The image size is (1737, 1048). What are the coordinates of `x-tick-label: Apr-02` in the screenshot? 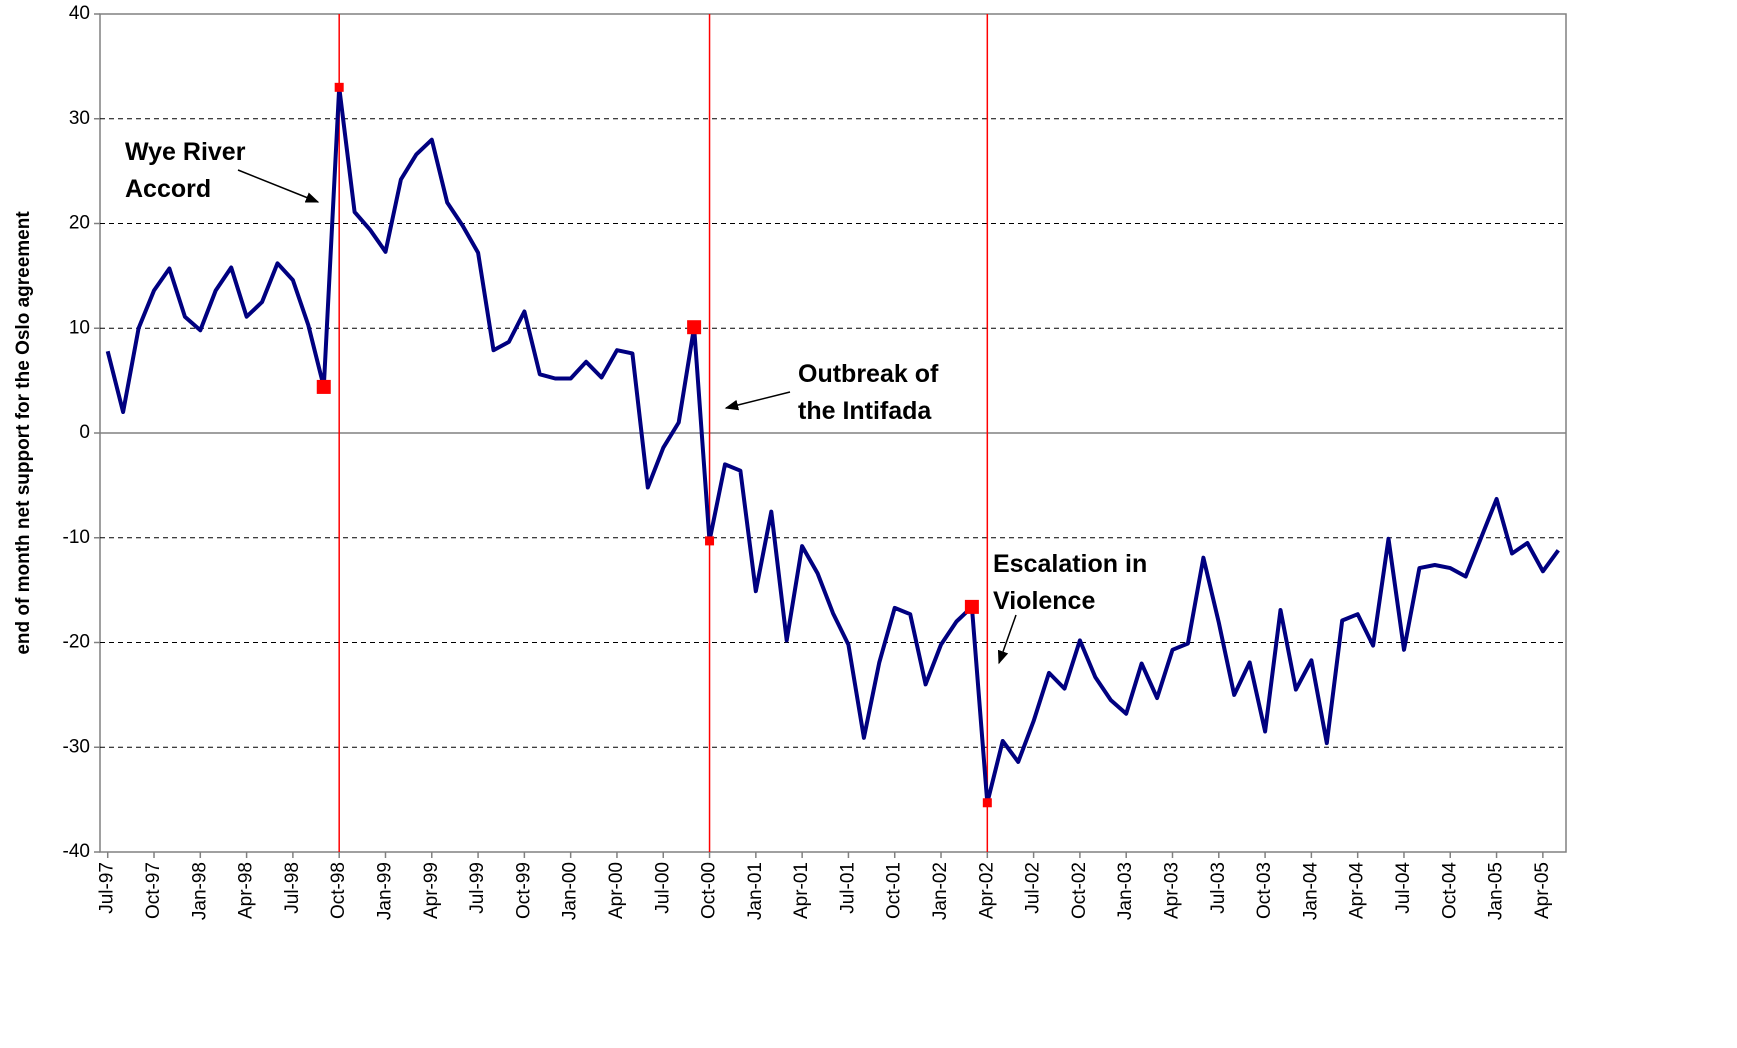 It's located at (986, 890).